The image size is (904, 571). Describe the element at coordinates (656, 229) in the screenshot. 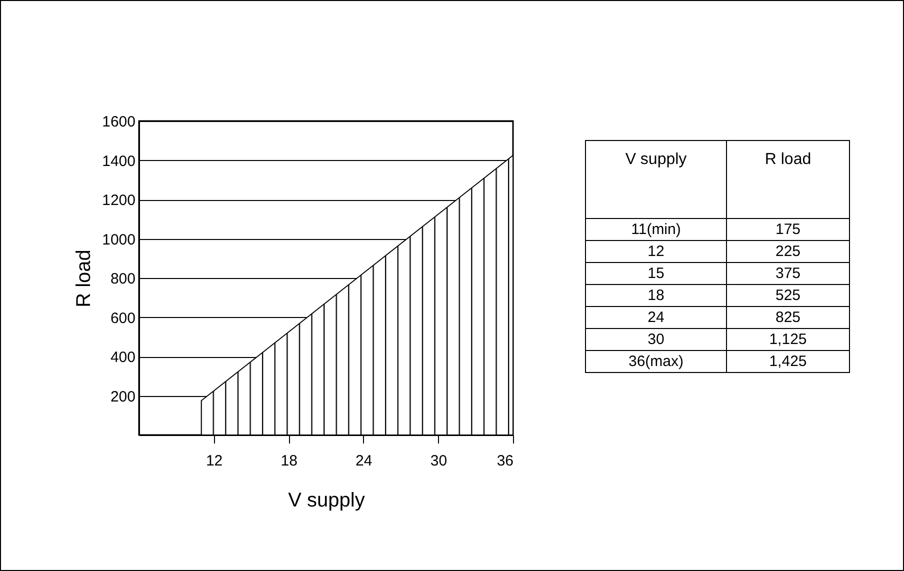

I see `text: 11(min)` at that location.